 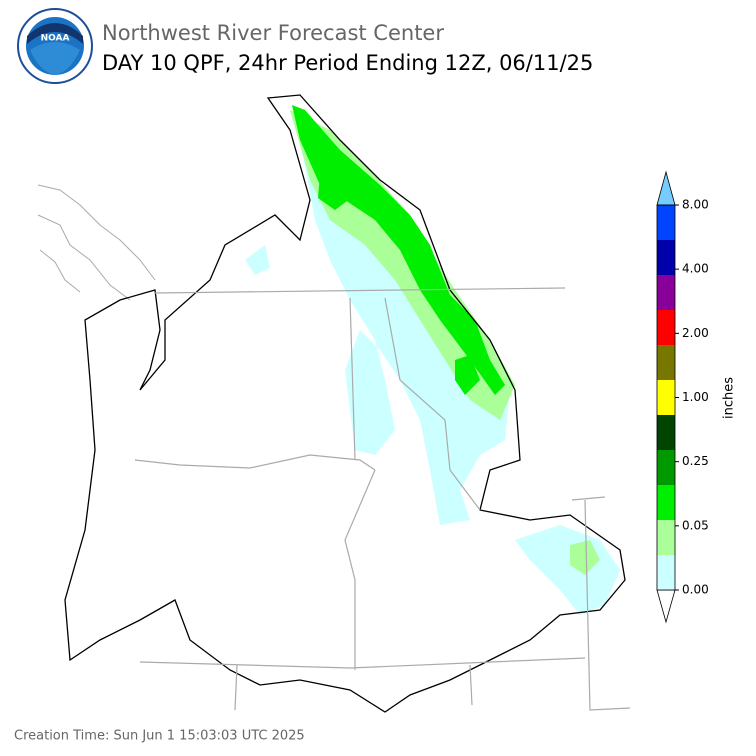 What do you see at coordinates (729, 398) in the screenshot?
I see `colorbar-label: inches` at bounding box center [729, 398].